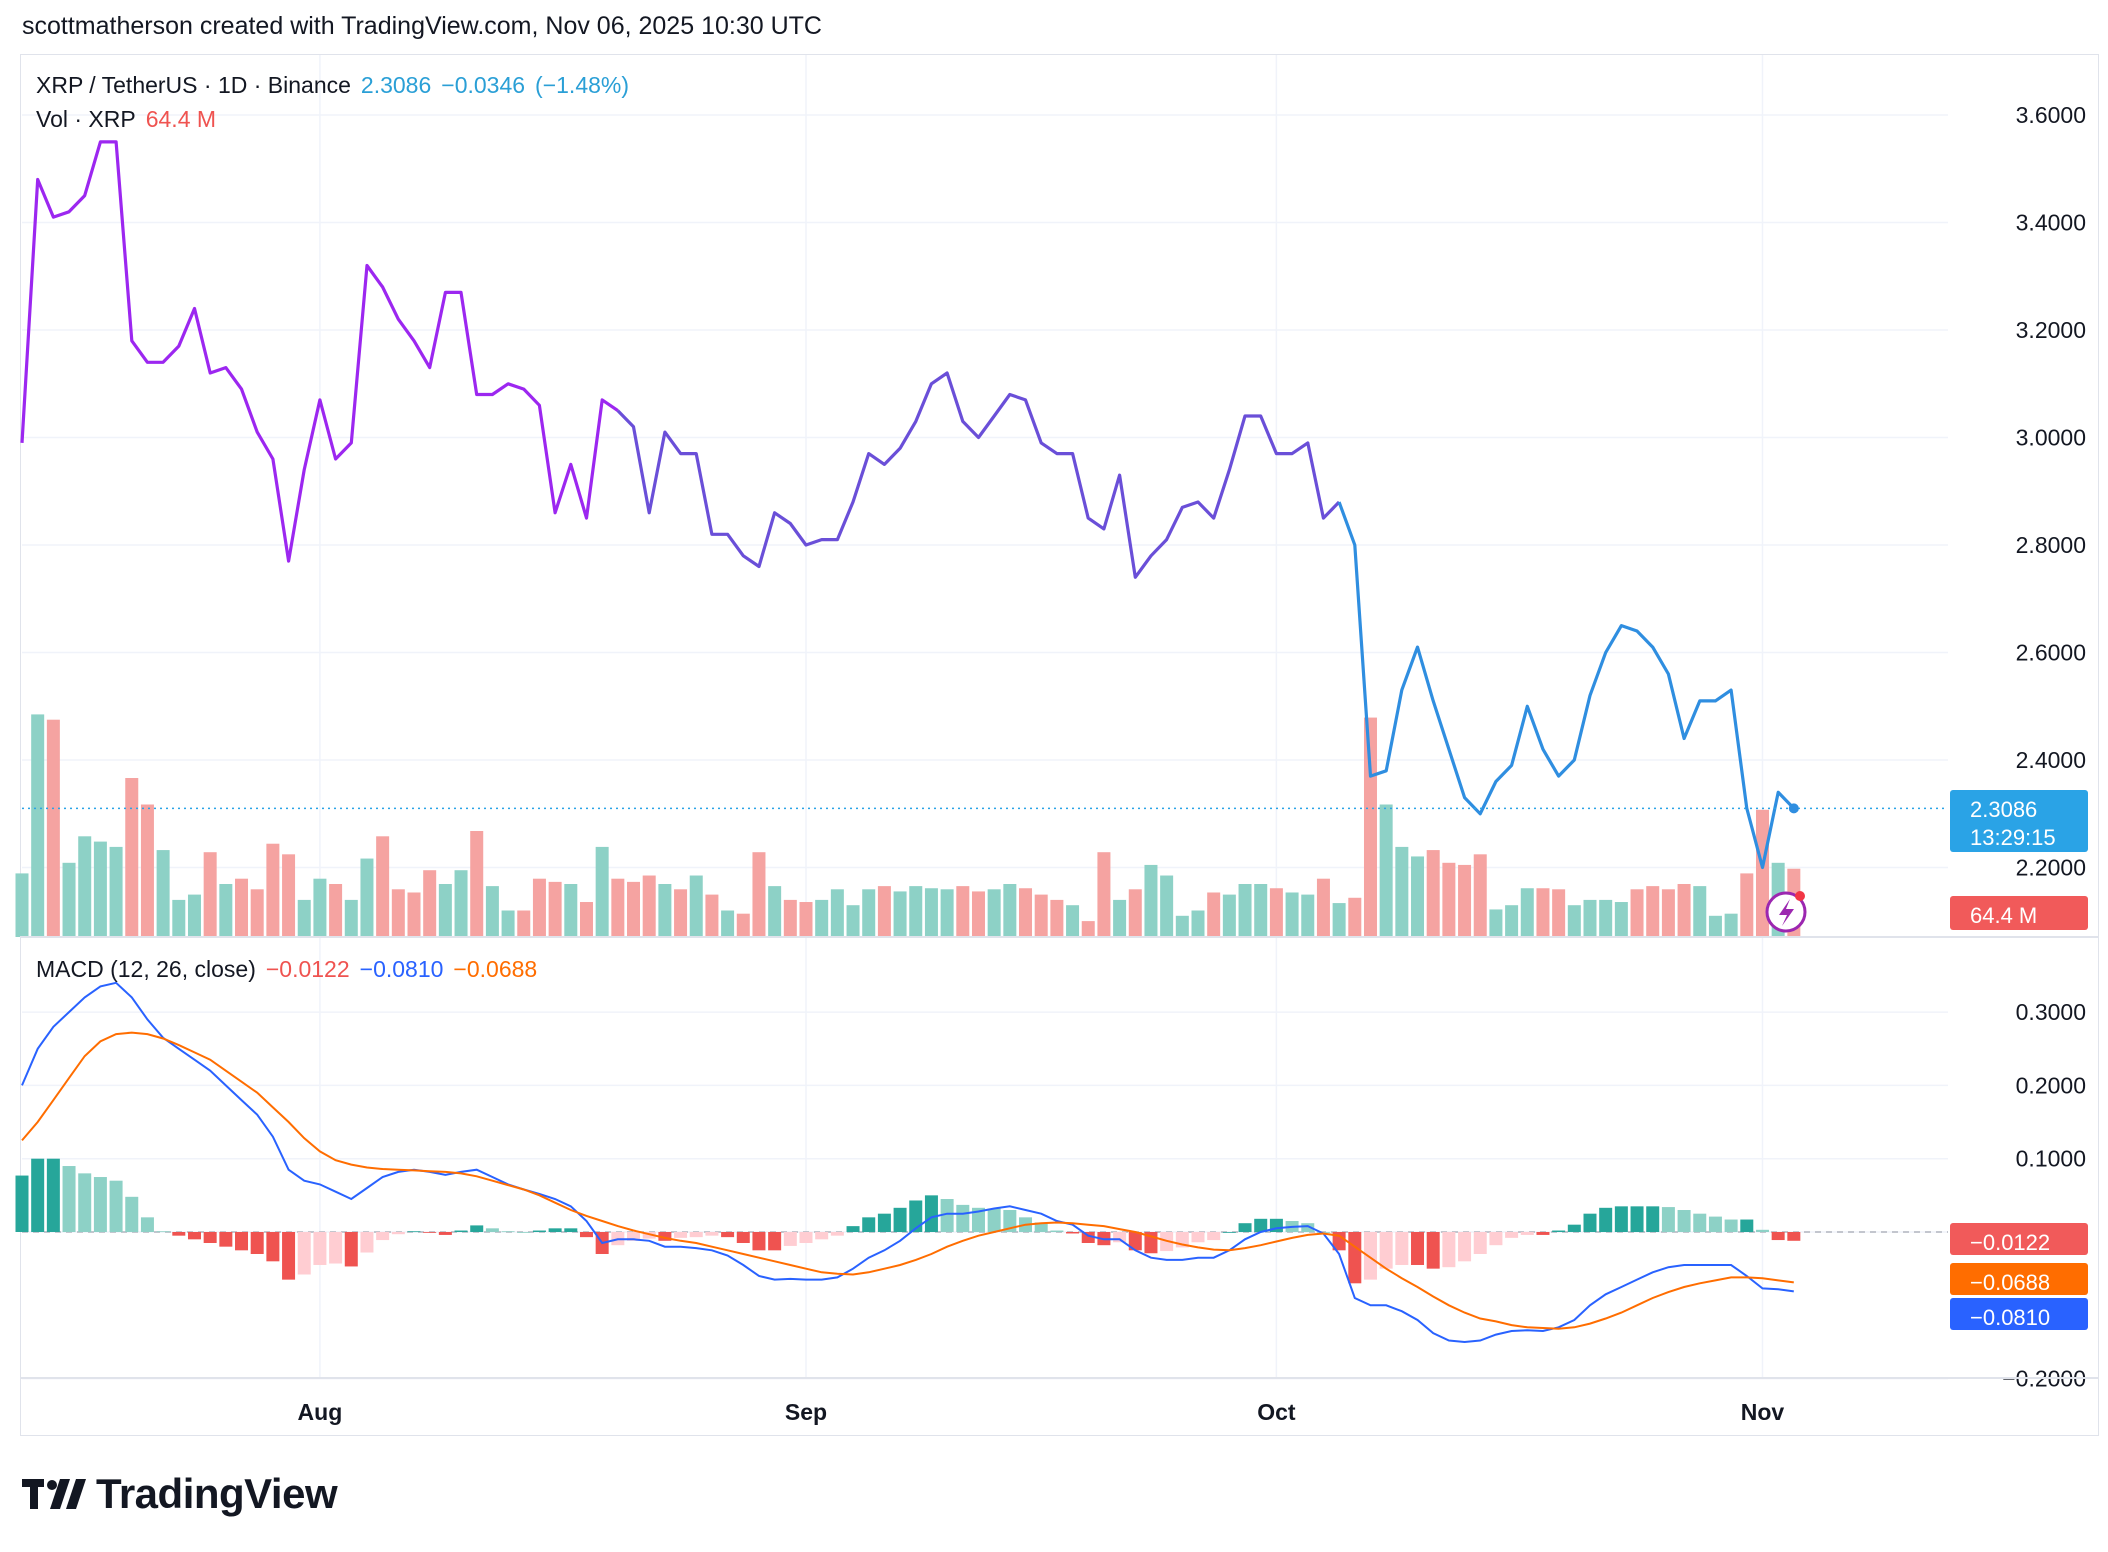 This screenshot has width=2108, height=1552. Describe the element at coordinates (2003, 809) in the screenshot. I see `price-badge-text-0: 2.3086` at that location.